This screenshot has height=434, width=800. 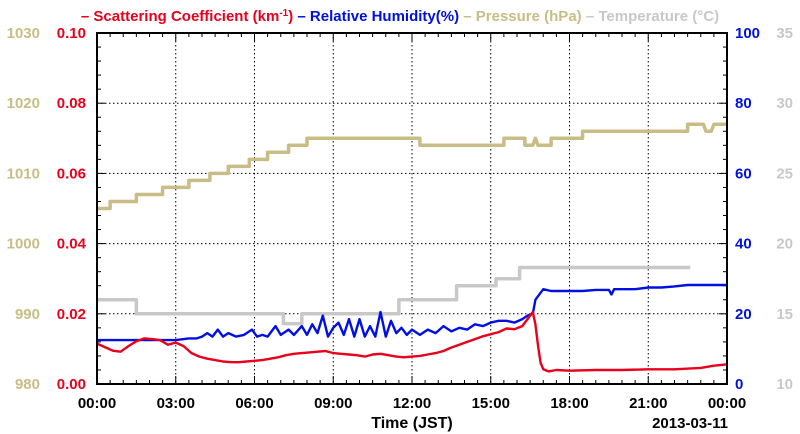 I want to click on tick-label-scattering: 0.00, so click(x=71, y=384).